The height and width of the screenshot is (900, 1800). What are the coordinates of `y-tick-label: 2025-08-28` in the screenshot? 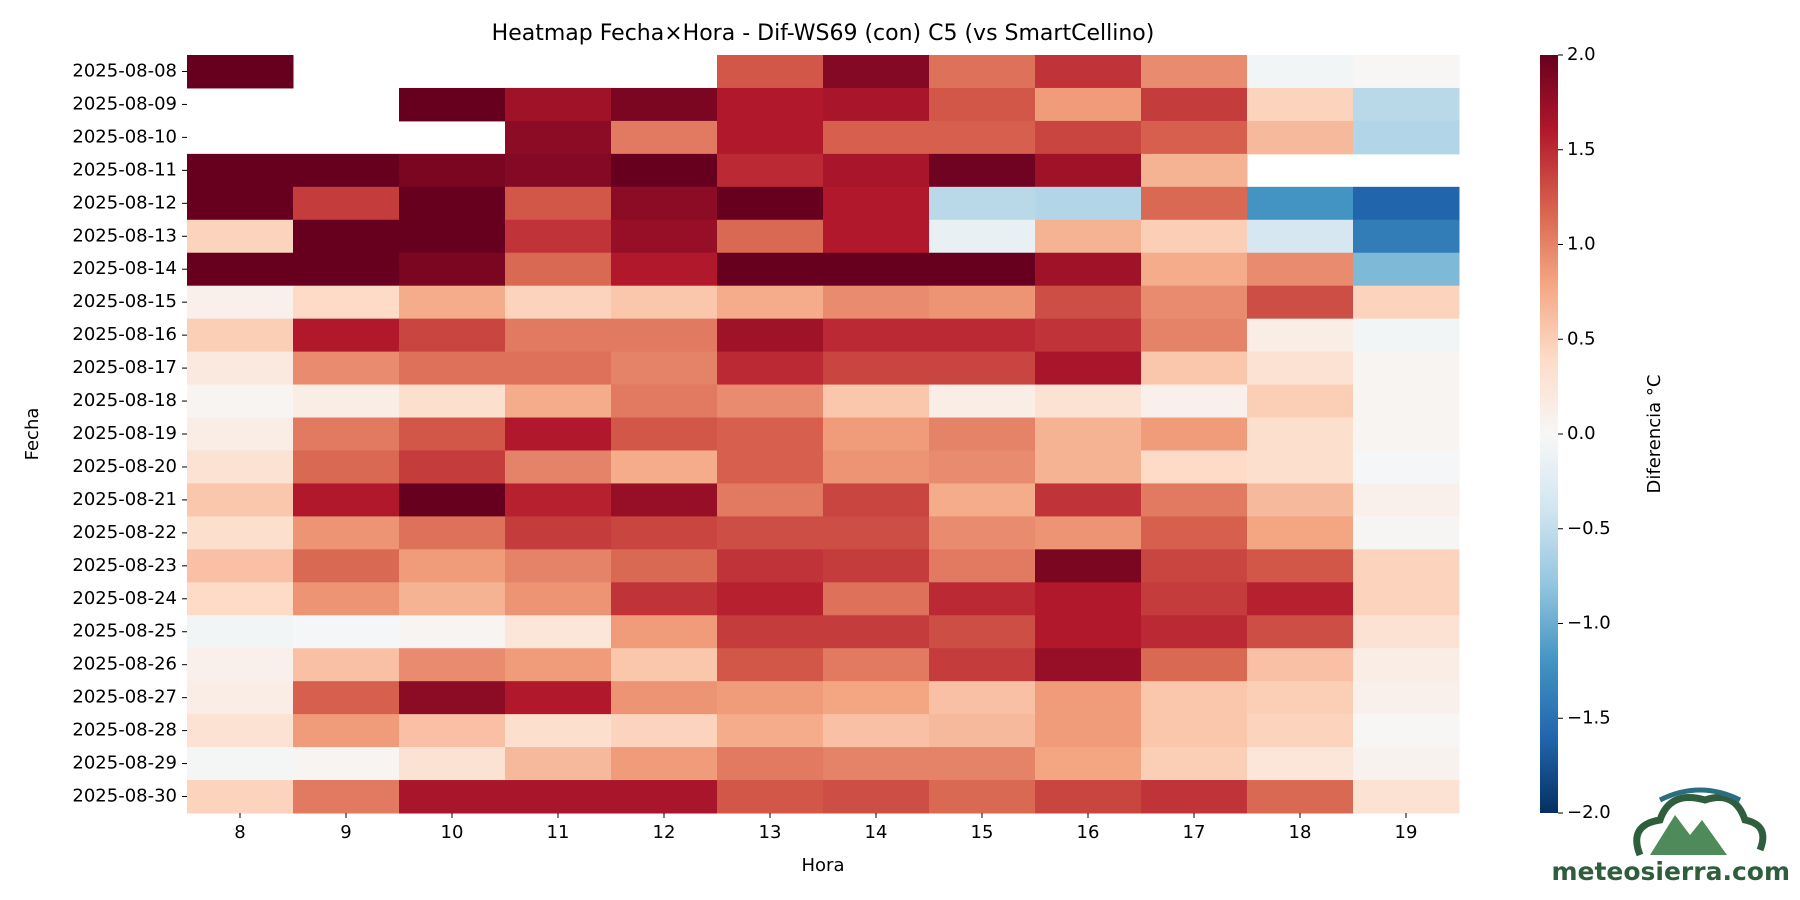 It's located at (124, 730).